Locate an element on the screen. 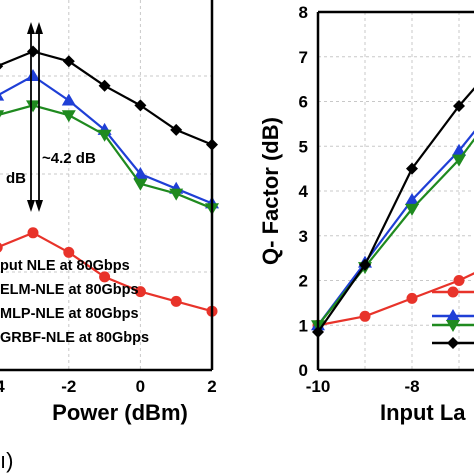  right-y-label: Q- Factor (dB) is located at coordinates (270, 191).